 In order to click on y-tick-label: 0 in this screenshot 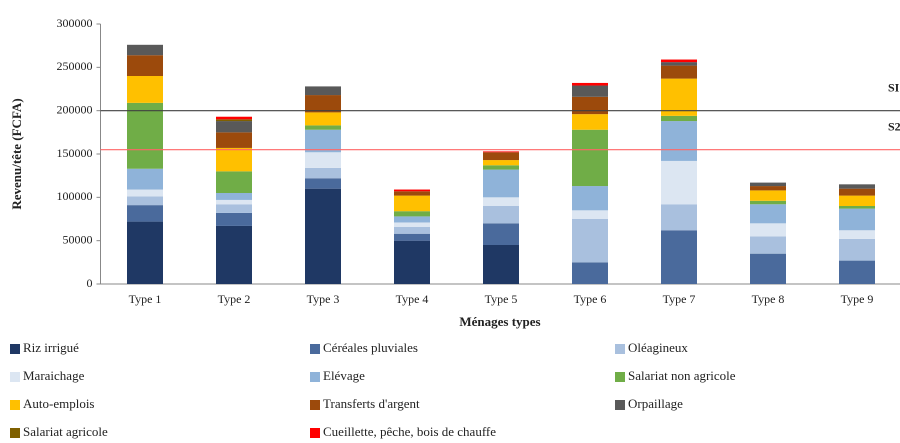, I will do `click(90, 283)`.